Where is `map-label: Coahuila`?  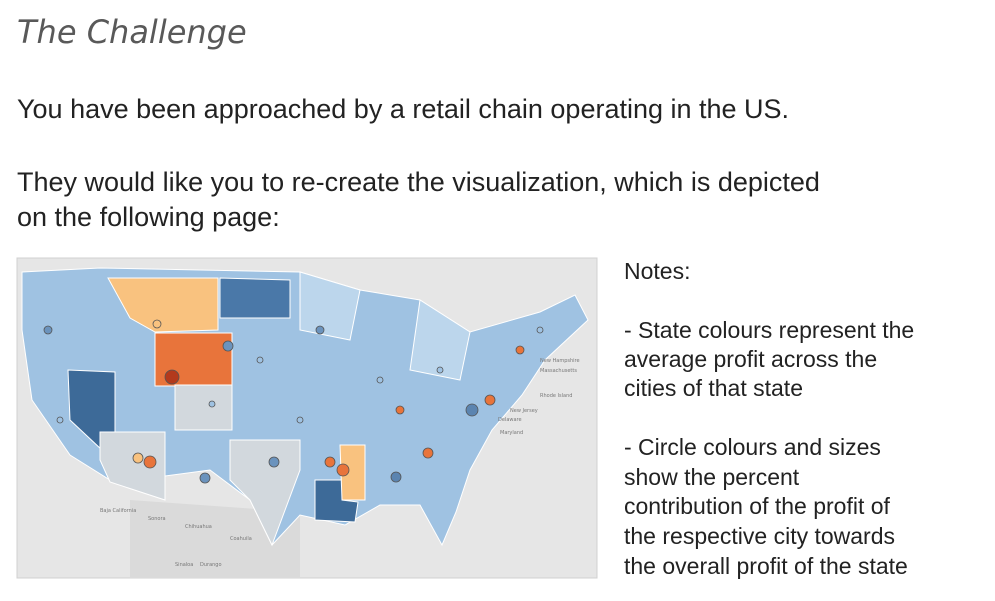
map-label: Coahuila is located at coordinates (241, 539).